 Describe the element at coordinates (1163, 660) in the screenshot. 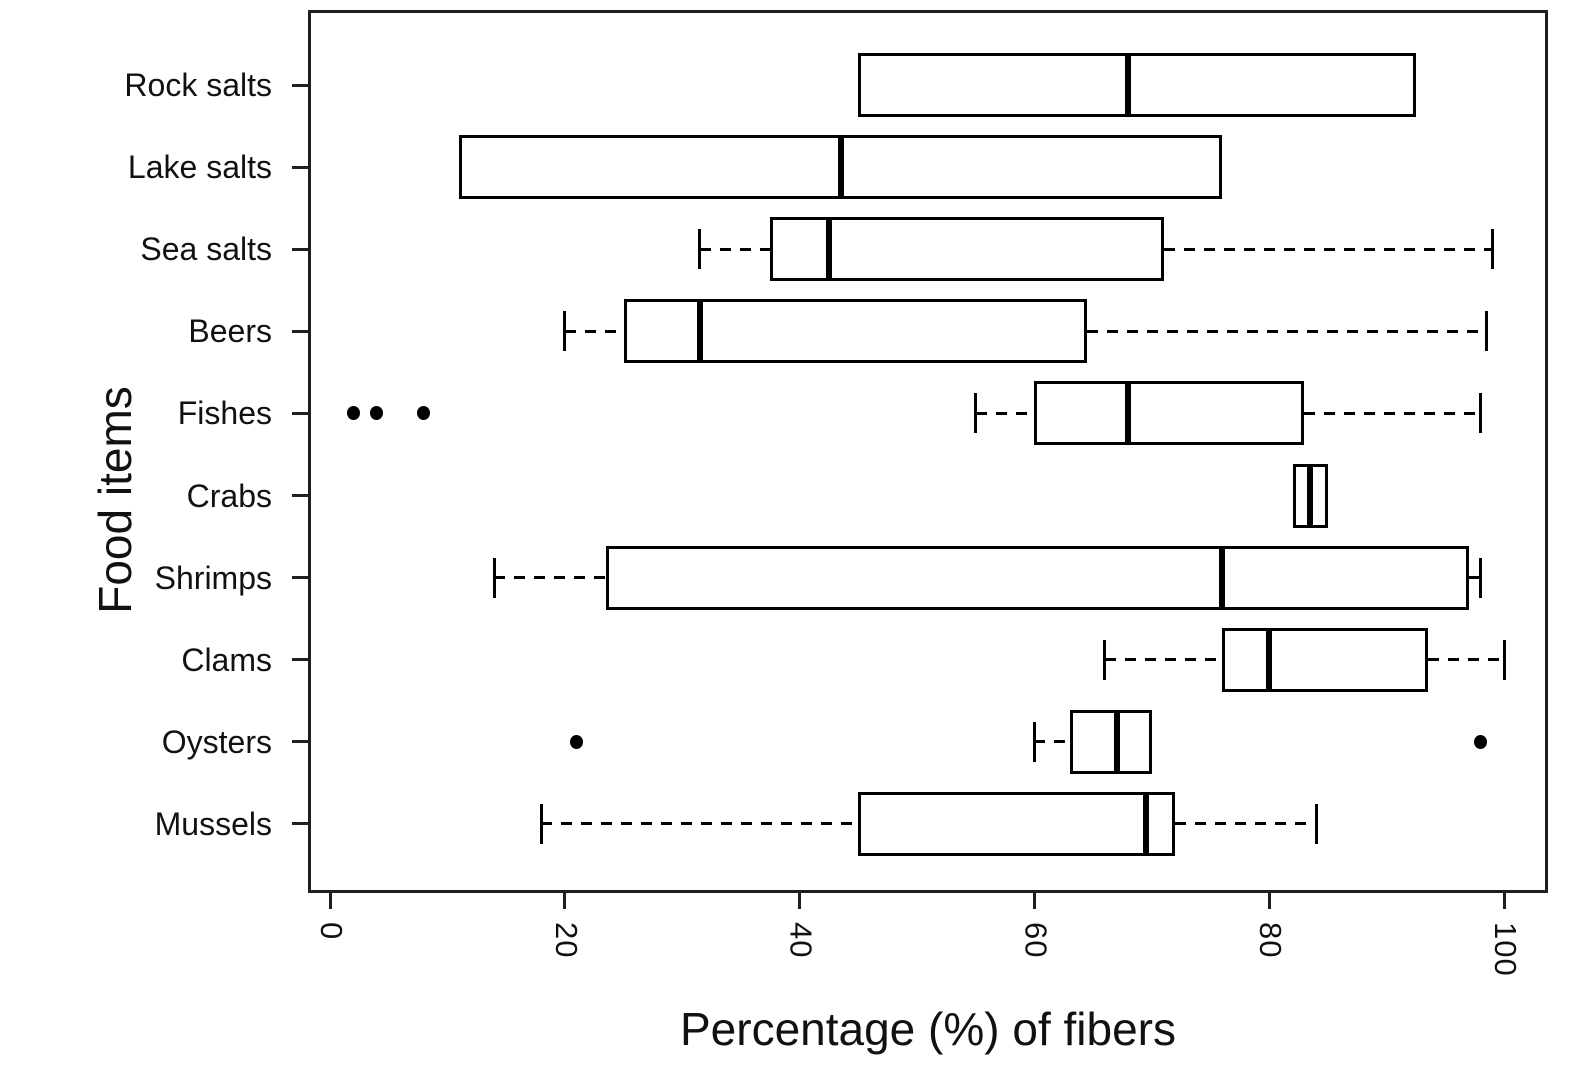

I see `lower-whisker-clams` at that location.